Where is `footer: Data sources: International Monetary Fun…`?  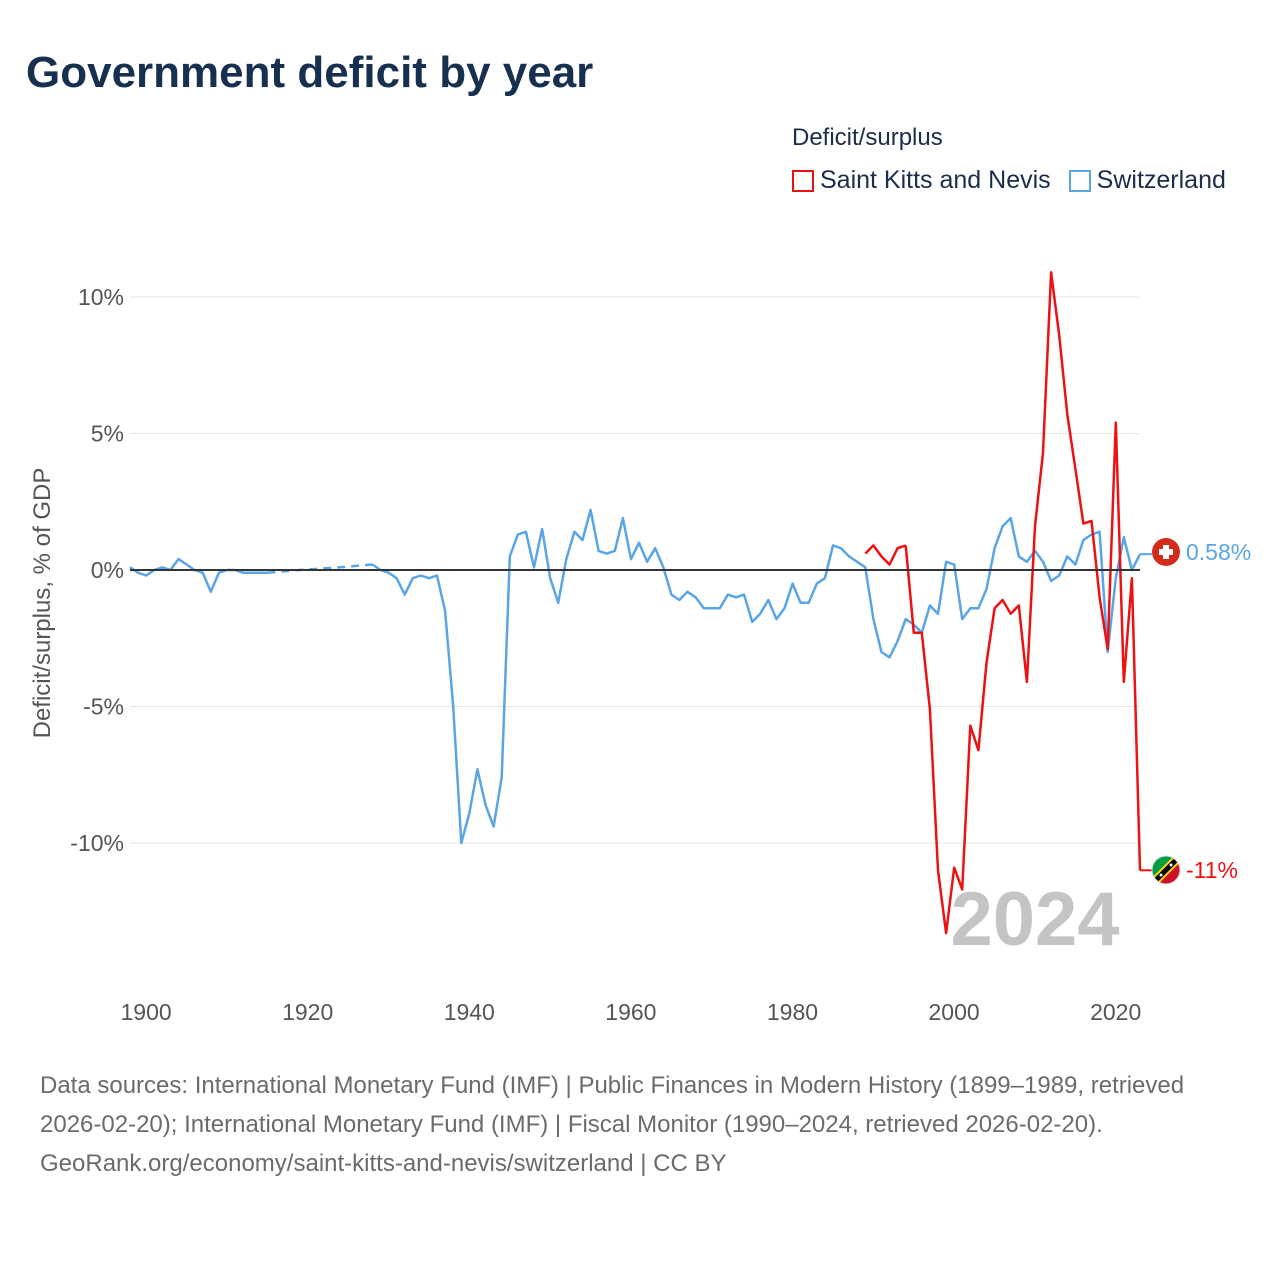 footer: Data sources: International Monetary Fun… is located at coordinates (640, 1124).